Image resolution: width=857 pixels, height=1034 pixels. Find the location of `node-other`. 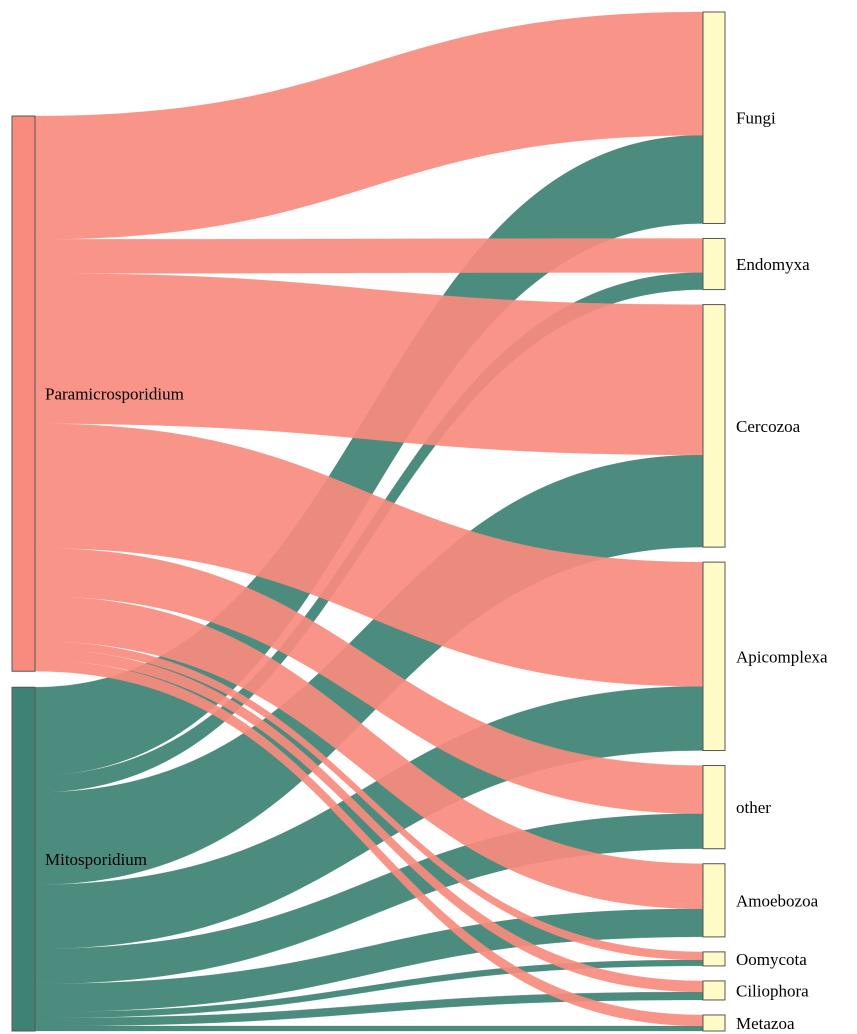

node-other is located at coordinates (714, 807).